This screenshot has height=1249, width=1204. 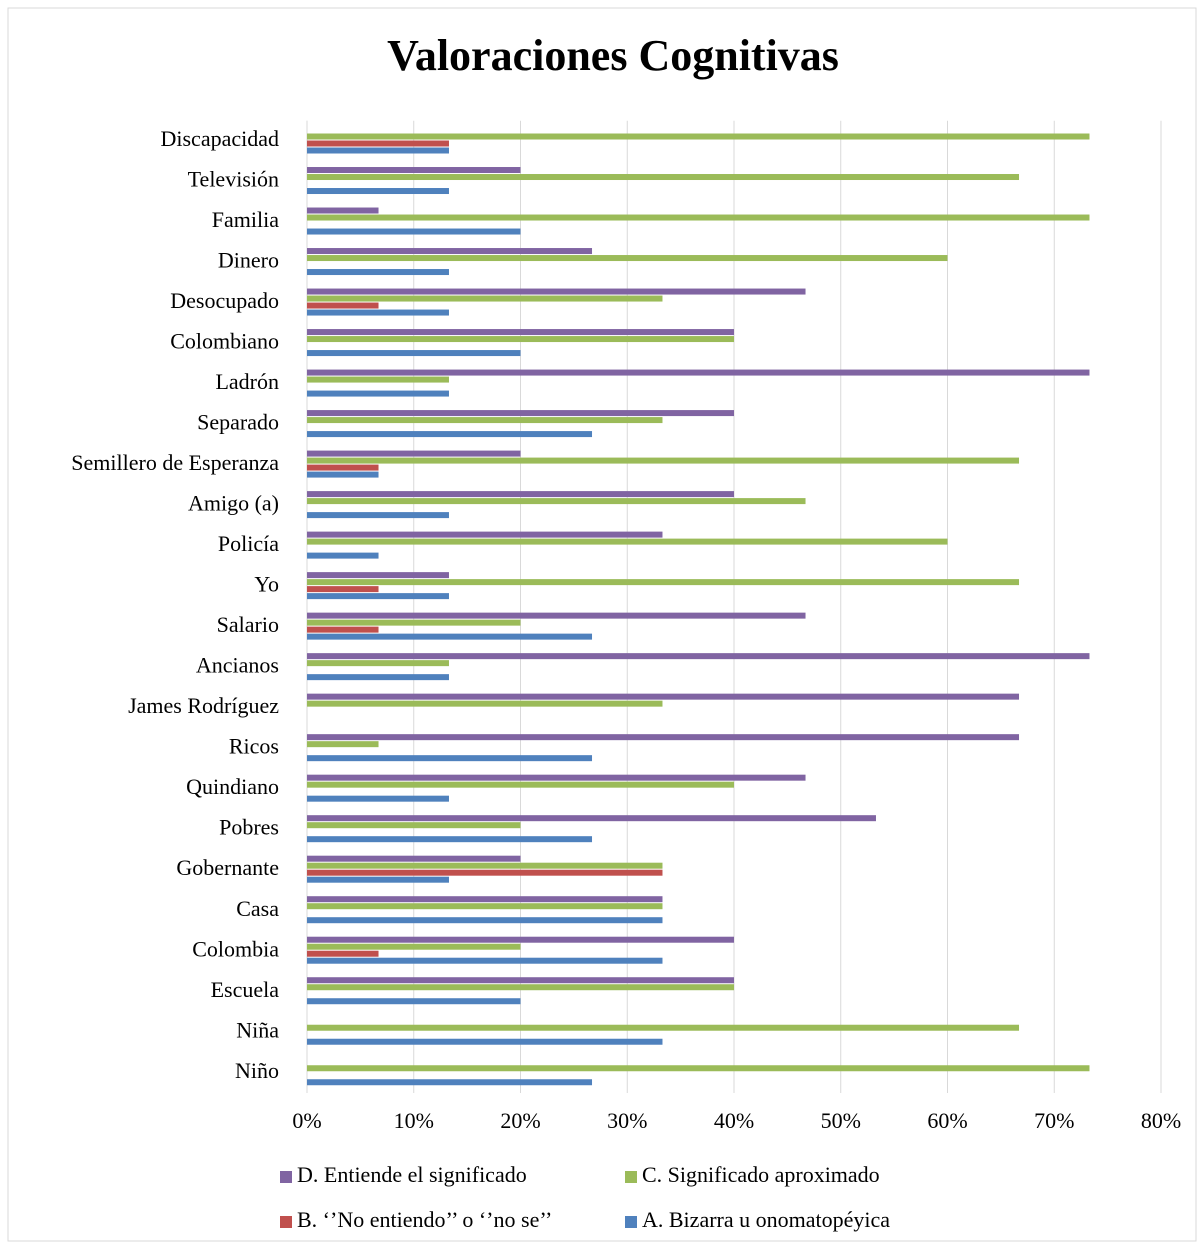 What do you see at coordinates (249, 827) in the screenshot?
I see `y-tick-label: Pobres` at bounding box center [249, 827].